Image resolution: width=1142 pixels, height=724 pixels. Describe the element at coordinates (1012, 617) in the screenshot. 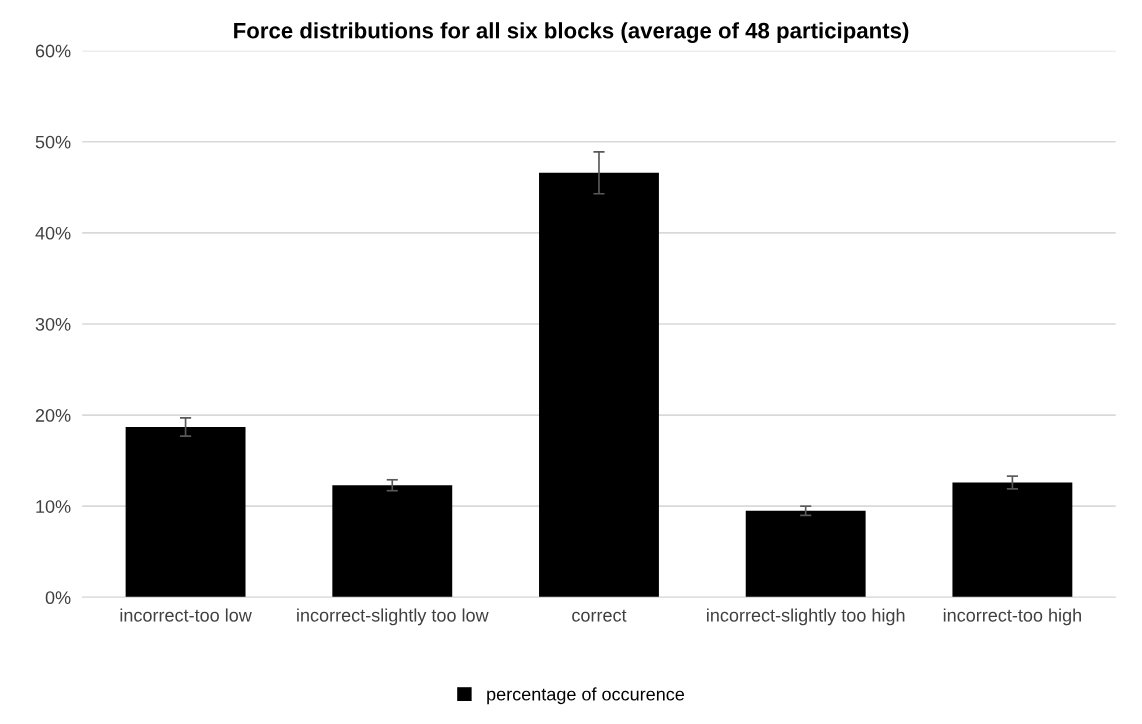

I see `x-tick-label: incorrect-too high` at that location.